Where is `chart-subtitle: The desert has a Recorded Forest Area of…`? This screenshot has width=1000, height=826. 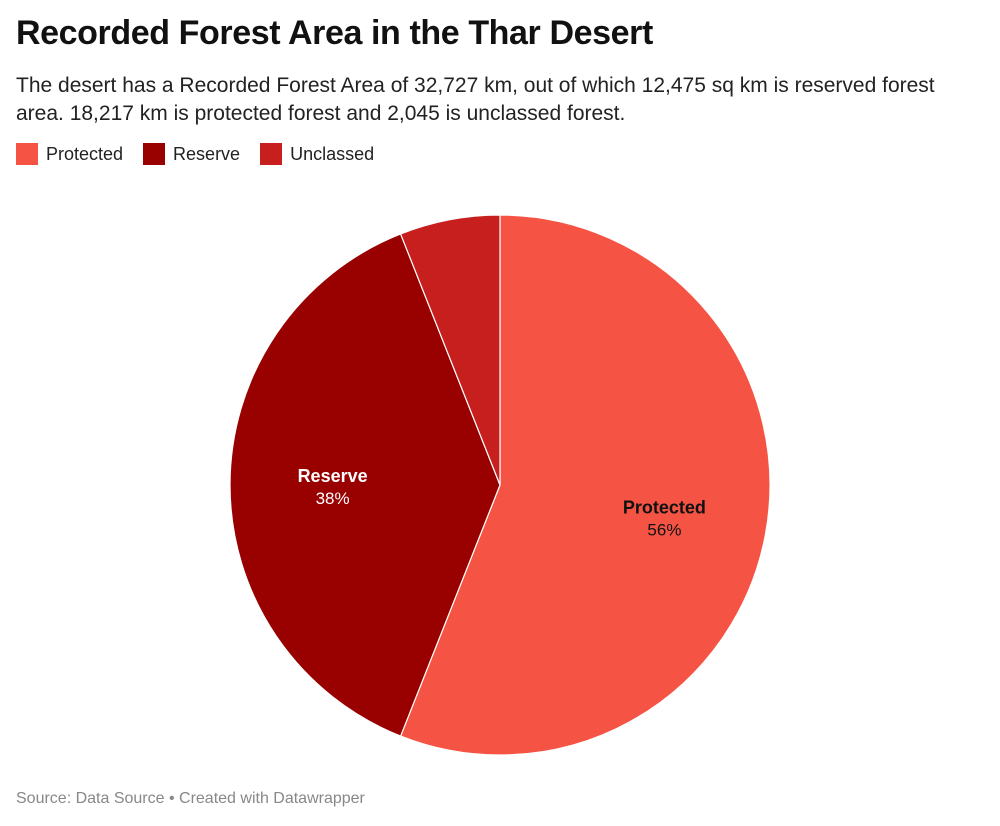 chart-subtitle: The desert has a Recorded Forest Area of… is located at coordinates (475, 99).